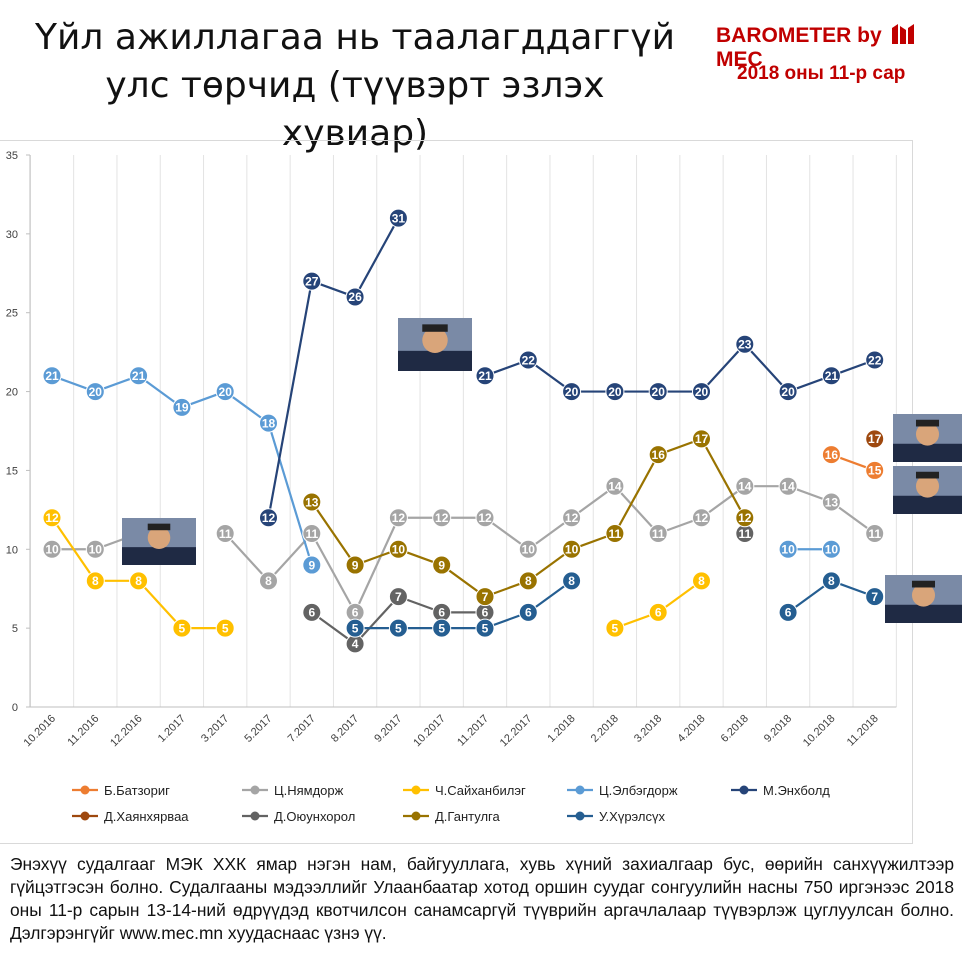  I want to click on x-tick-label: 12.2016, so click(126, 731).